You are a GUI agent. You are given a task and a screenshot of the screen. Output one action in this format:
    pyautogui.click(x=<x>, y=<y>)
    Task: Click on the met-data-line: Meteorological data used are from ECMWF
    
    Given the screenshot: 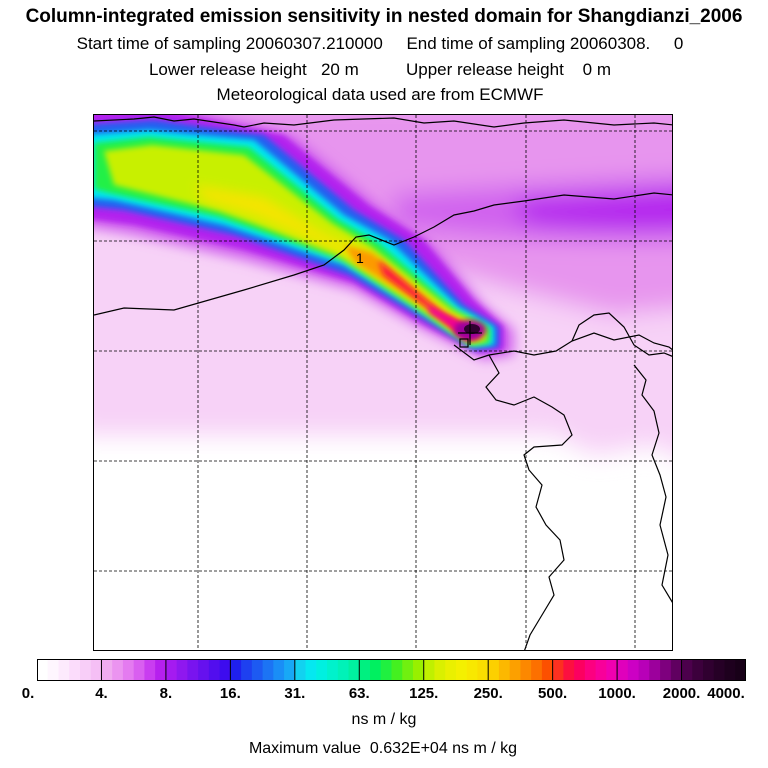 What is the action you would take?
    pyautogui.click(x=380, y=94)
    